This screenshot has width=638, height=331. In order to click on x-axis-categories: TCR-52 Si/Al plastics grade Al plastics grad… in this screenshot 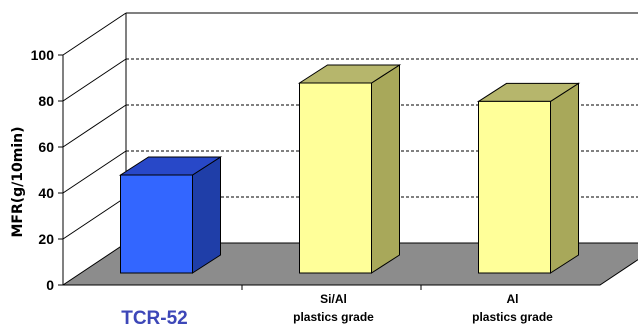, I will do `click(331, 306)`.